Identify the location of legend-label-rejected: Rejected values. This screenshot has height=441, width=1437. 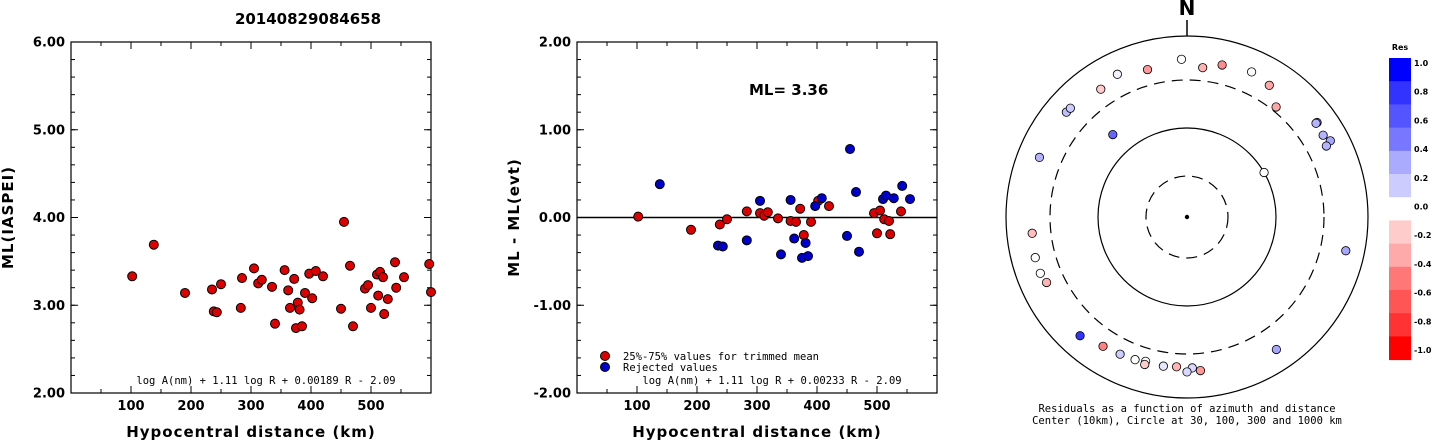
(670, 368).